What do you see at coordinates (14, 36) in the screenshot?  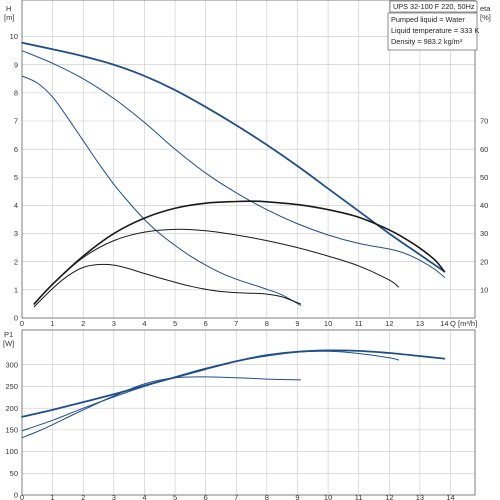 I see `y-tick-label: 10` at bounding box center [14, 36].